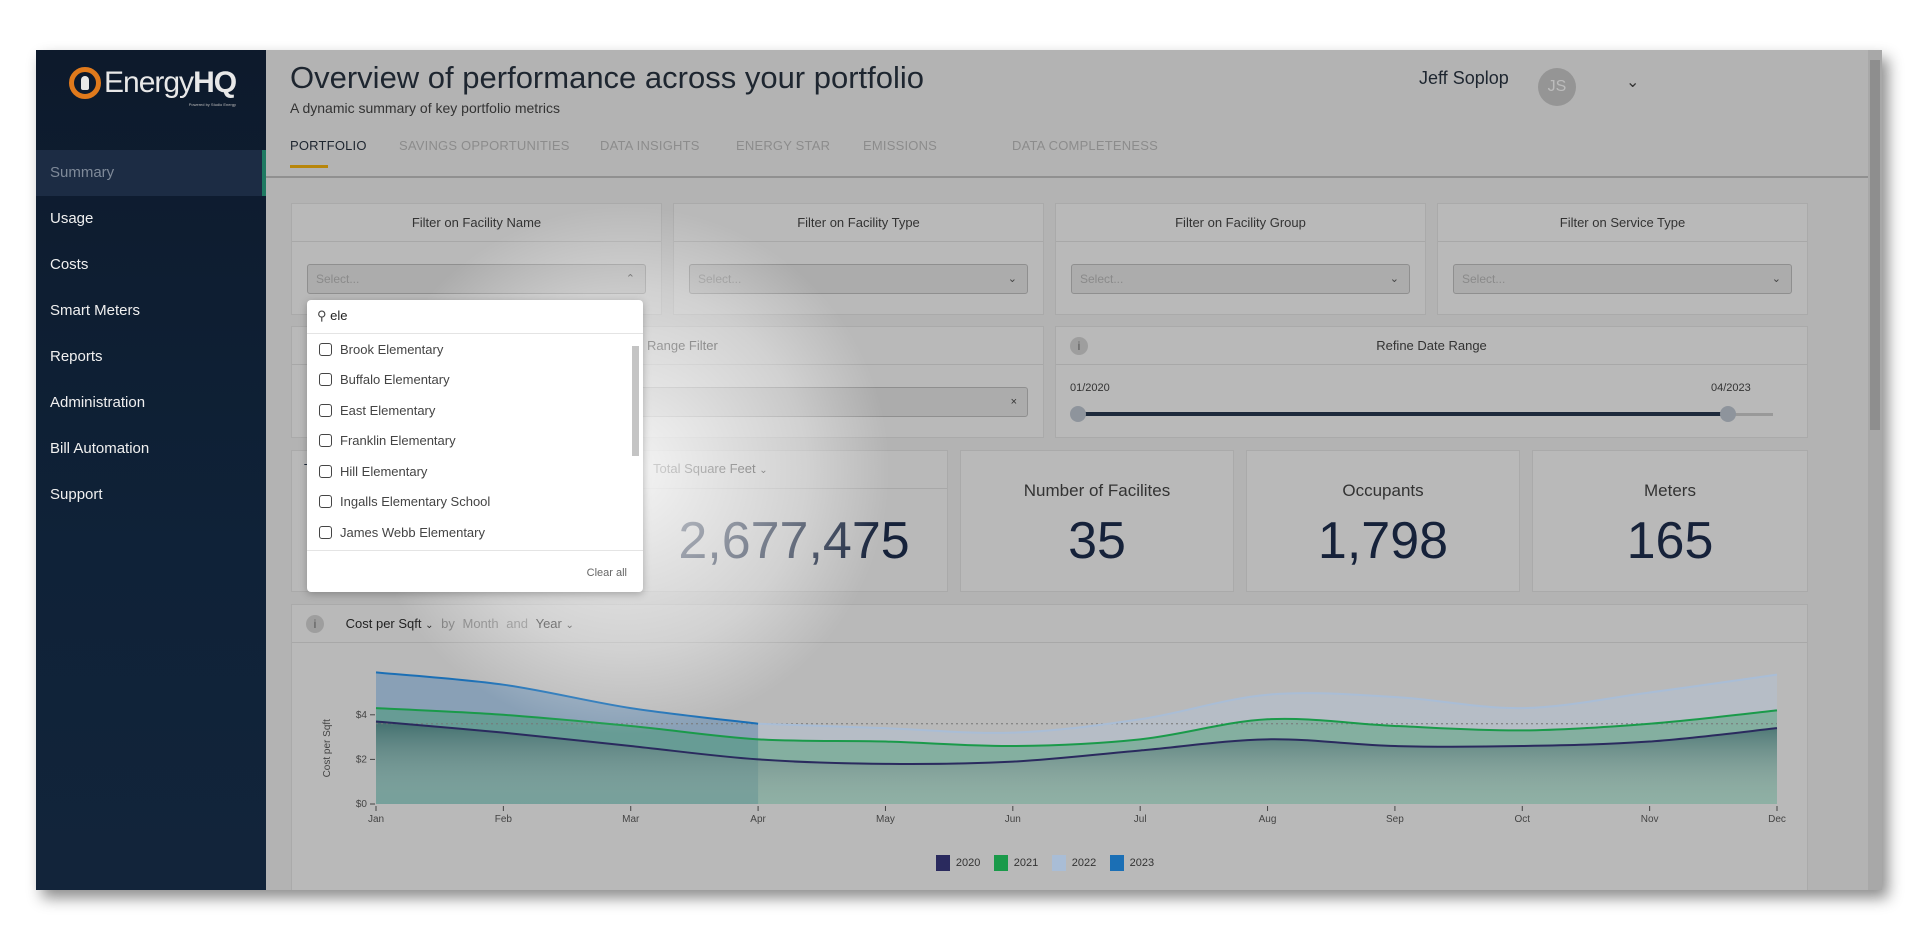  I want to click on y-axis-label: Cost per Sqft, so click(327, 748).